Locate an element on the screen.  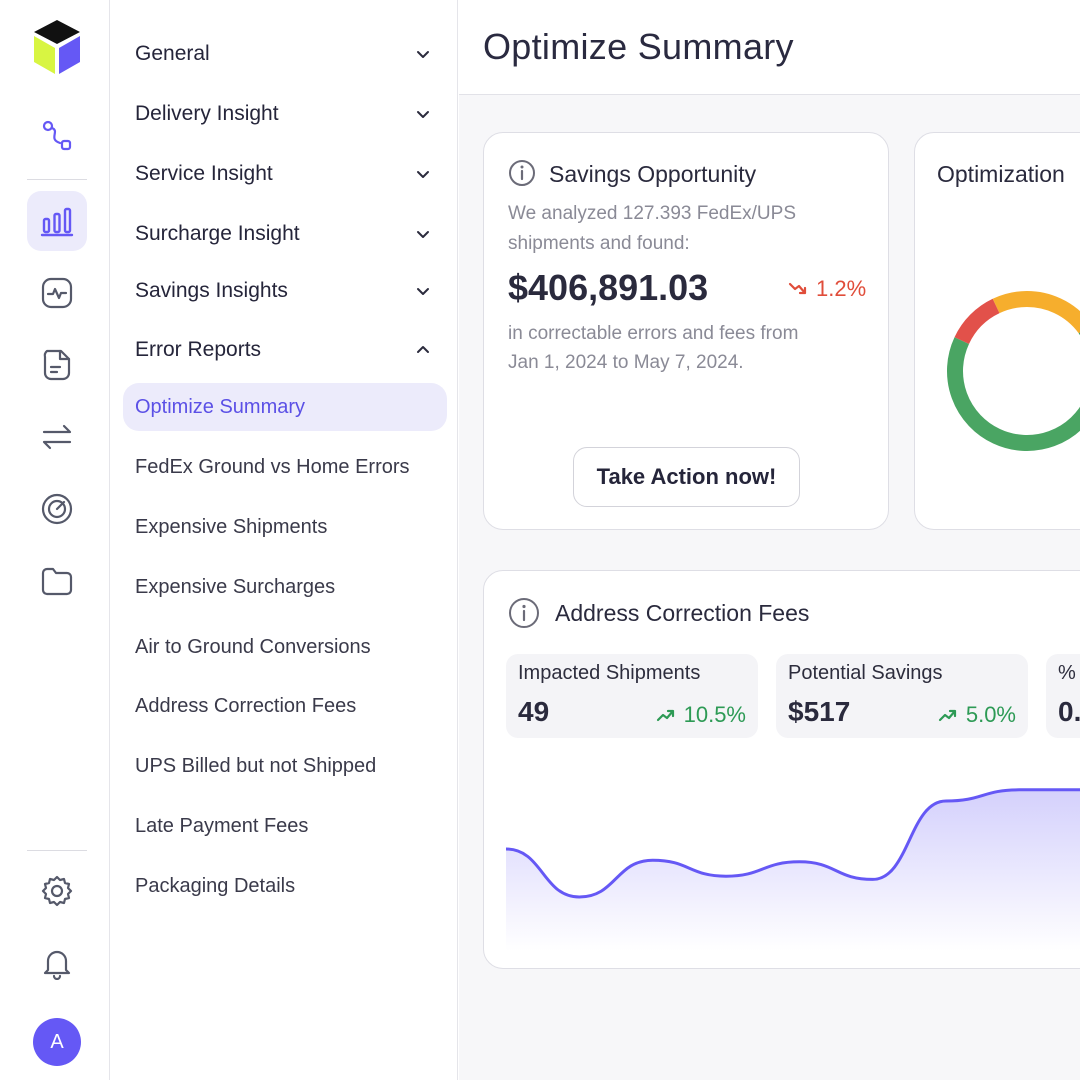
nav-item-expensive-shipments: Expensive Shipments is located at coordinates (231, 527).